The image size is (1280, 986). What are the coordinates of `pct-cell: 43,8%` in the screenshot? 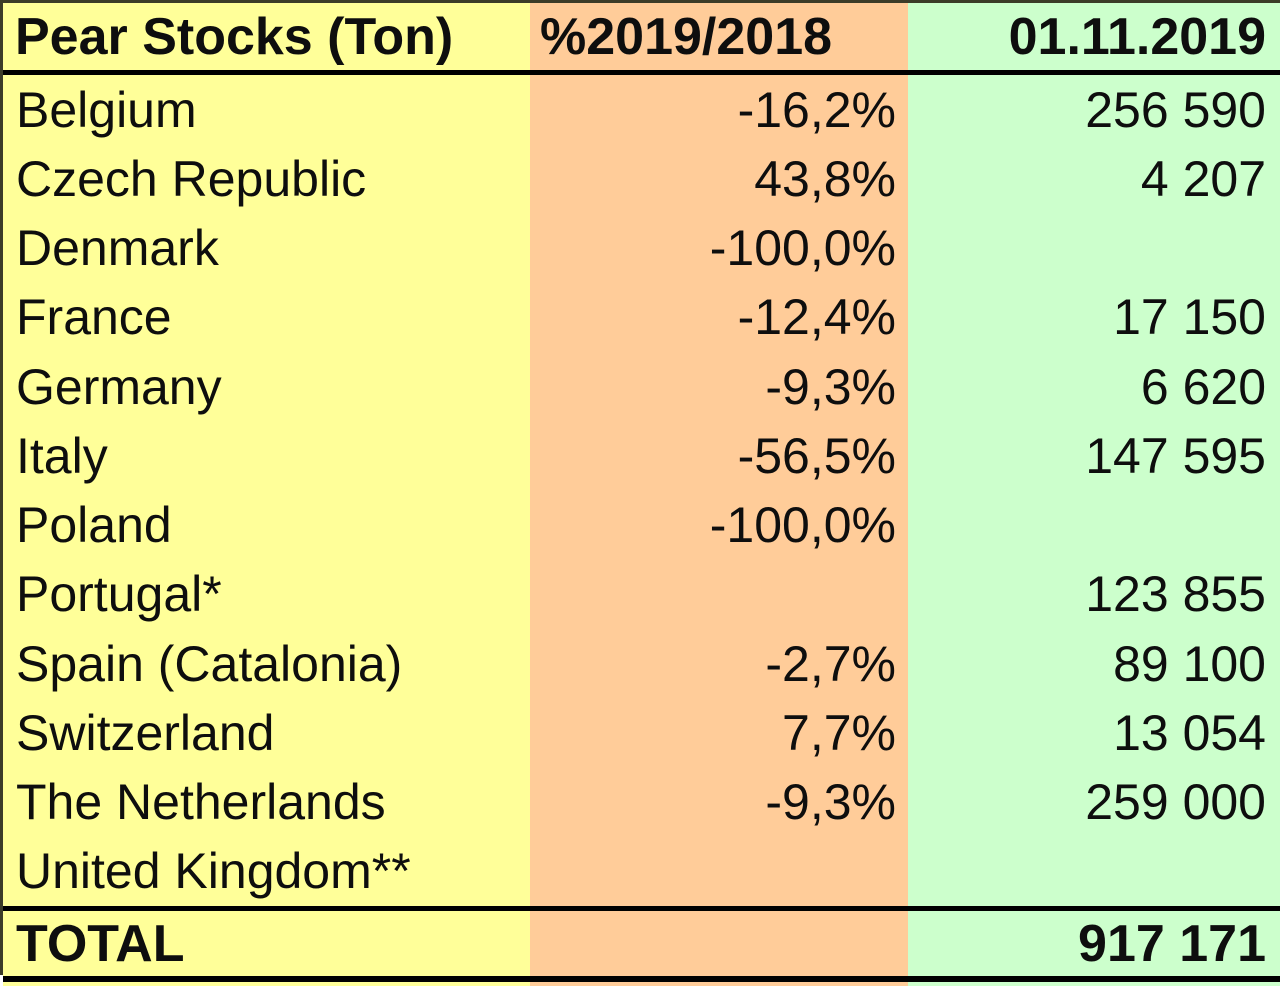 It's located at (719, 179).